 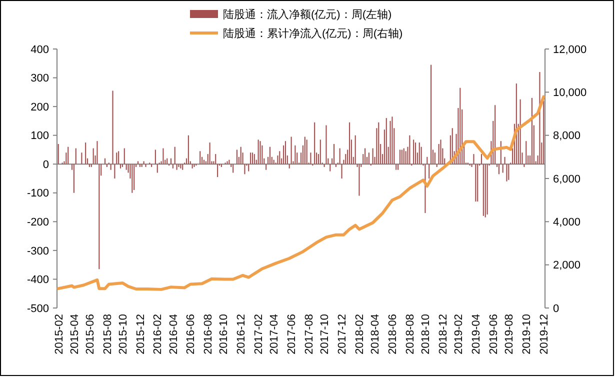 What do you see at coordinates (410, 334) in the screenshot?
I see `x-tick-label: 2018-08` at bounding box center [410, 334].